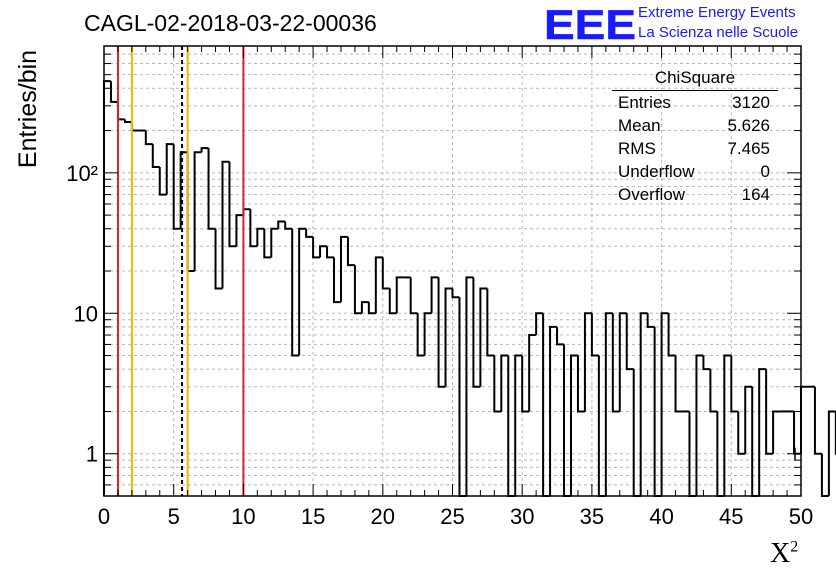 Image resolution: width=836 pixels, height=572 pixels. What do you see at coordinates (174, 516) in the screenshot?
I see `x-tick-label: 5` at bounding box center [174, 516].